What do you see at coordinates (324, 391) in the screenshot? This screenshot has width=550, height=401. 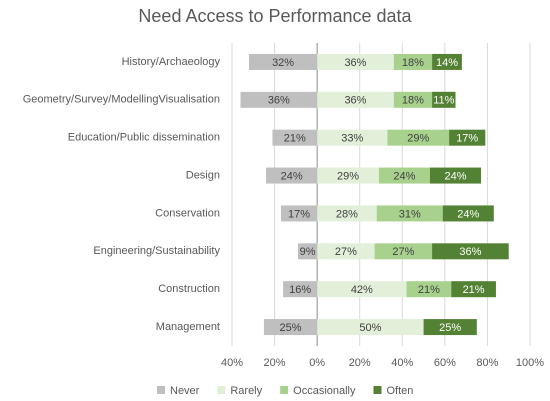 I see `legend-label: Occasionally` at bounding box center [324, 391].